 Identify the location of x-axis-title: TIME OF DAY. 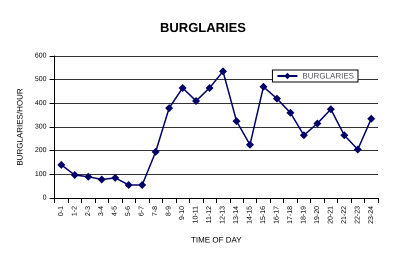
(216, 240).